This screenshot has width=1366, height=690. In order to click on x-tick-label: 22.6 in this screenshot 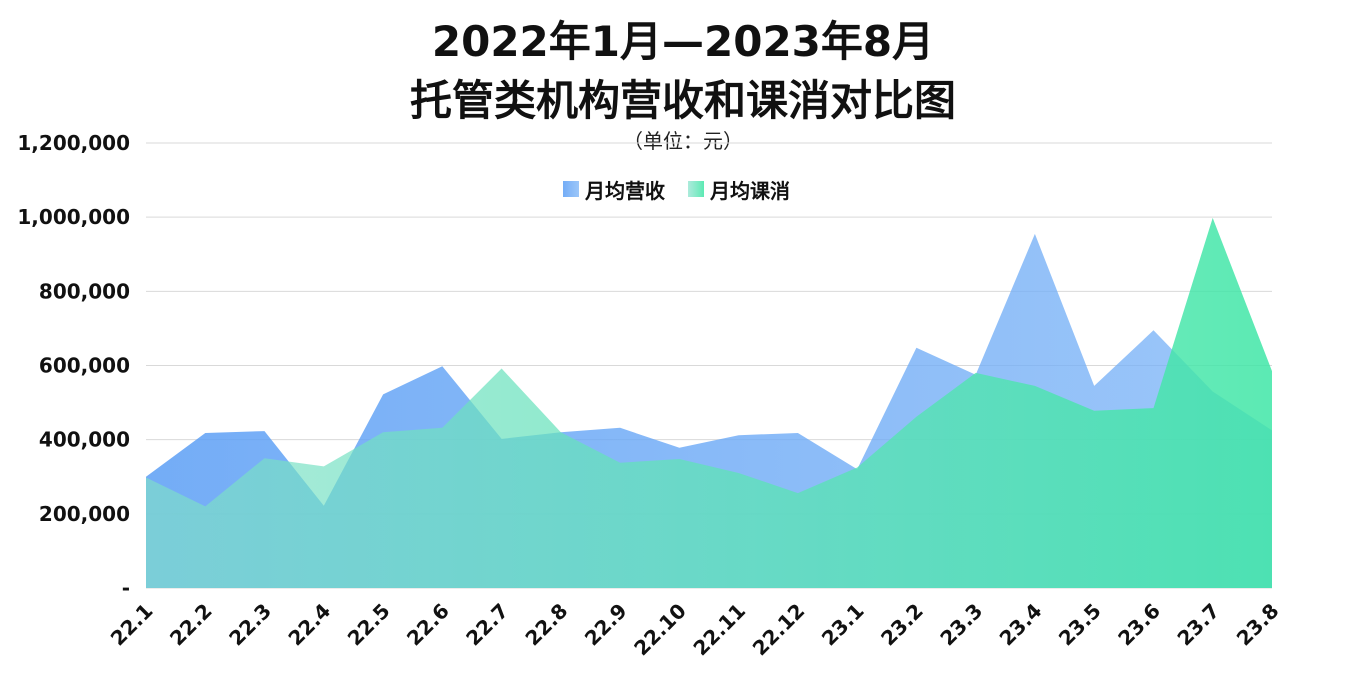, I will do `click(428, 625)`.